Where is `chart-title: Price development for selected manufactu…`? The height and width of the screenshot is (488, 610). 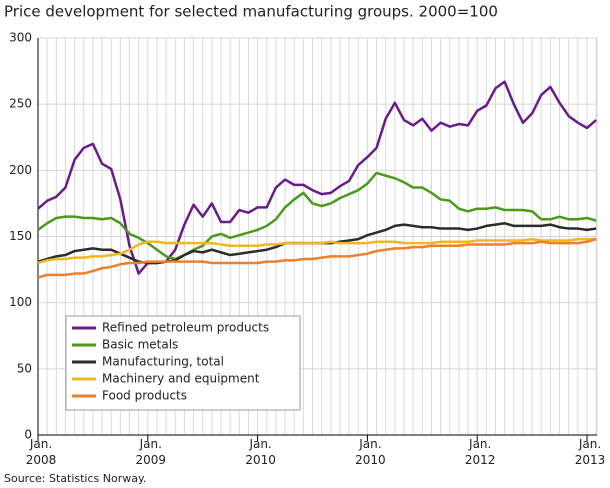 chart-title: Price development for selected manufactu… is located at coordinates (251, 12).